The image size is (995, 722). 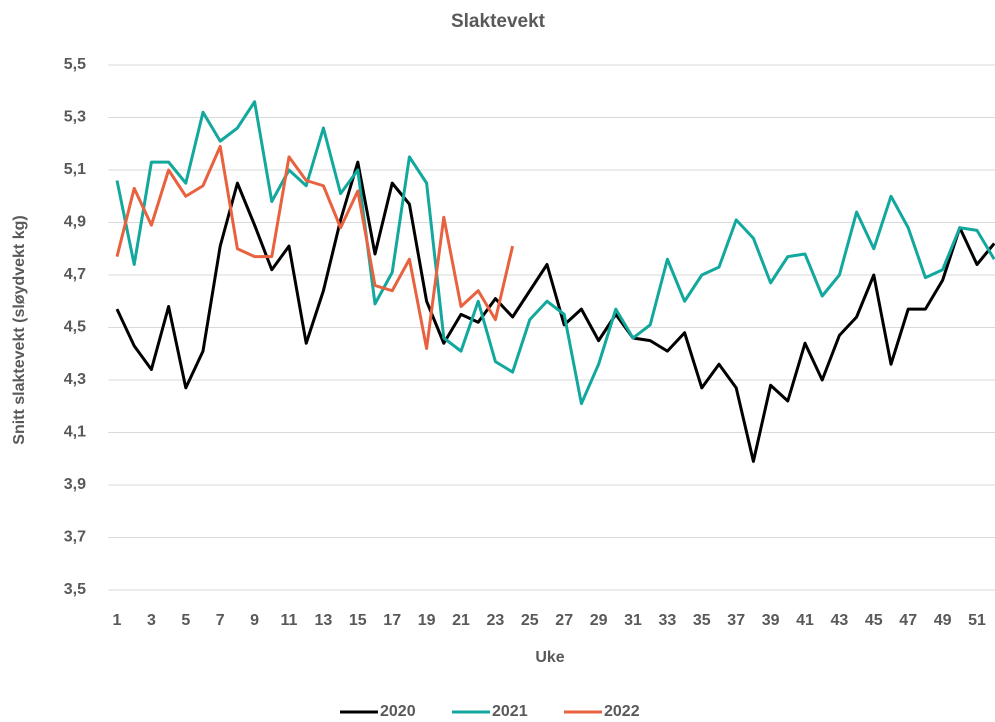 What do you see at coordinates (315, 247) in the screenshot?
I see `series-line` at bounding box center [315, 247].